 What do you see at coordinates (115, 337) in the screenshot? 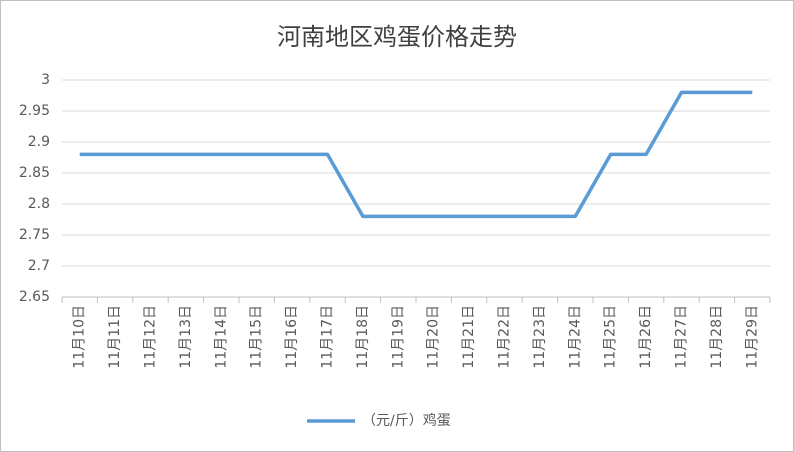
I see `x-tick-label: 11月11日` at bounding box center [115, 337].